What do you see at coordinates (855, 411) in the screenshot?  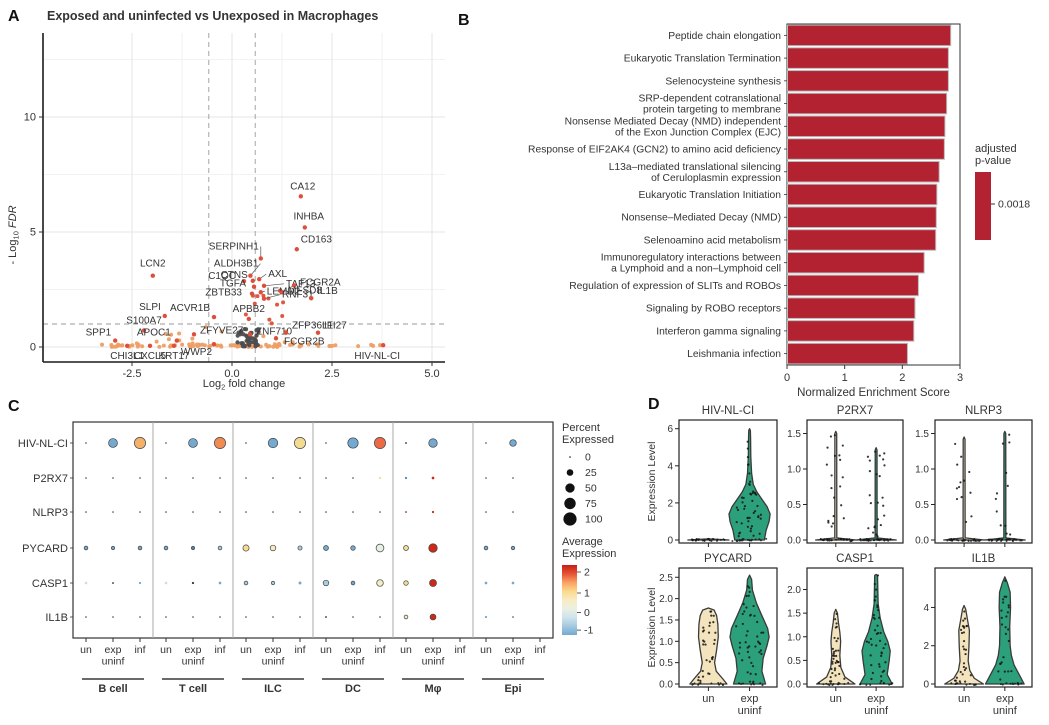 I see `violin-title: P2RX7` at bounding box center [855, 411].